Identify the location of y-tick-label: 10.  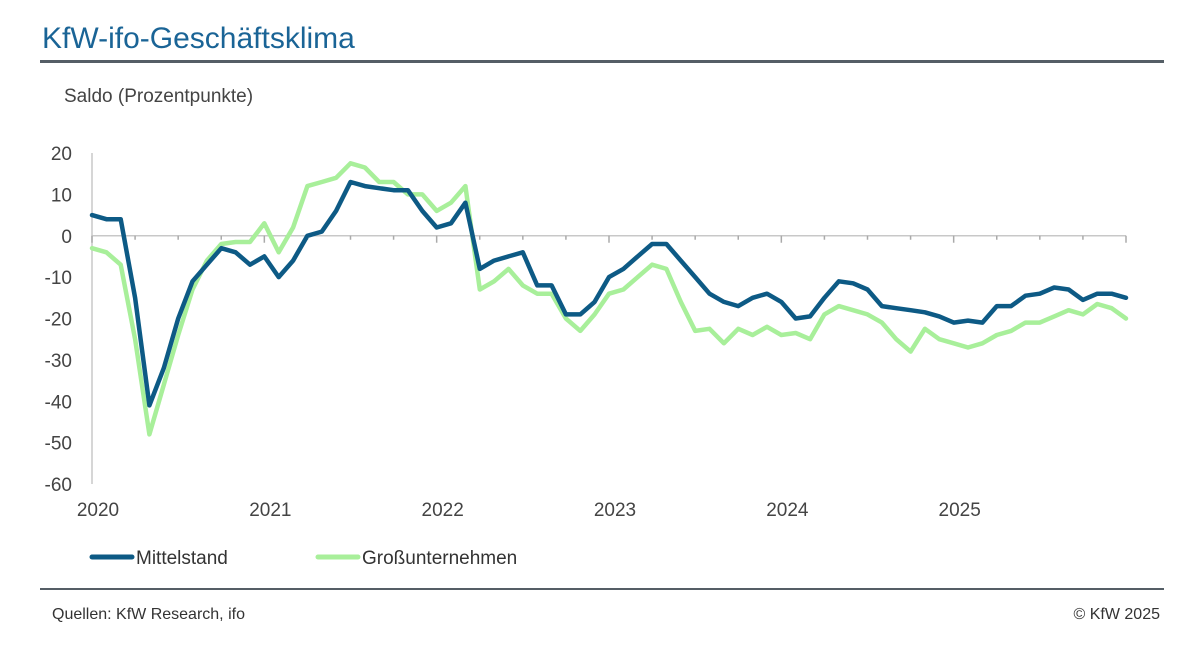
(61, 195).